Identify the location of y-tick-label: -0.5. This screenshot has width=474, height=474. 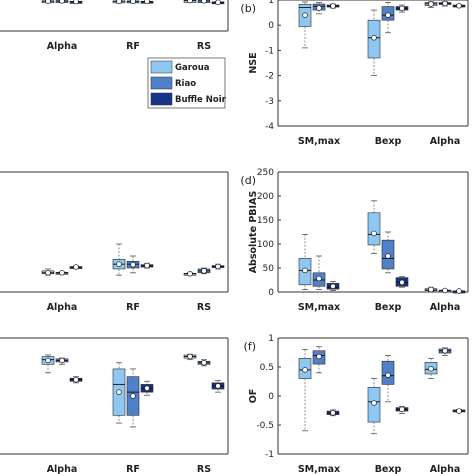
(265, 426).